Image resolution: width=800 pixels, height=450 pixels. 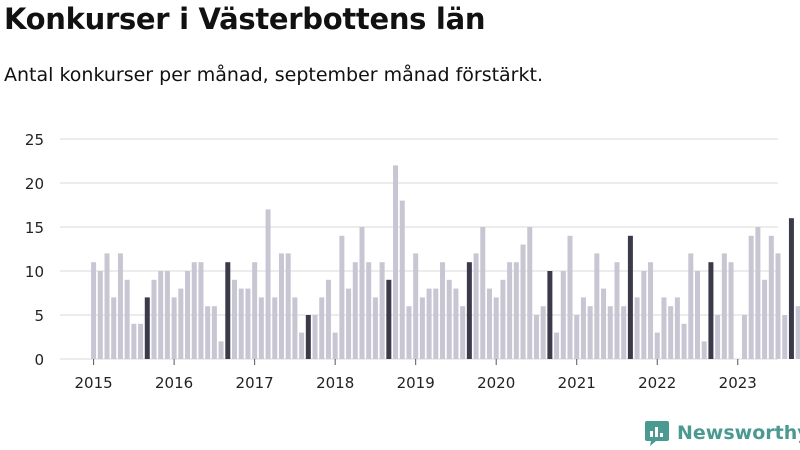 I want to click on x-tick-label: 2015, so click(x=94, y=383).